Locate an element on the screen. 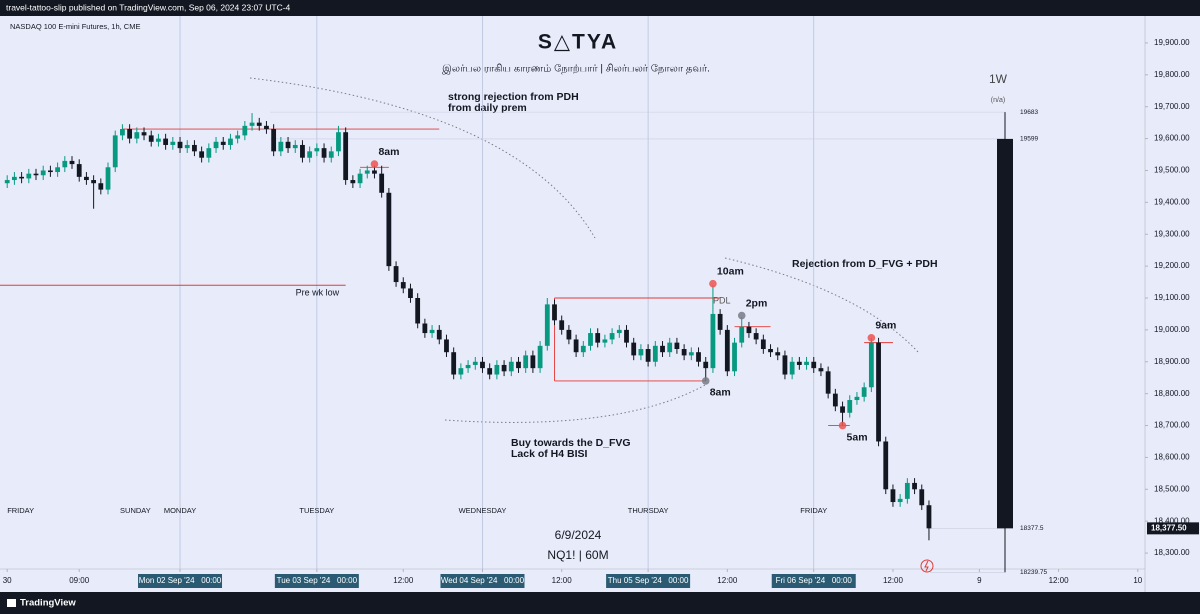 The width and height of the screenshot is (1200, 614). x-tick-label: Fri 06 Sep '24 00:00 is located at coordinates (814, 580).